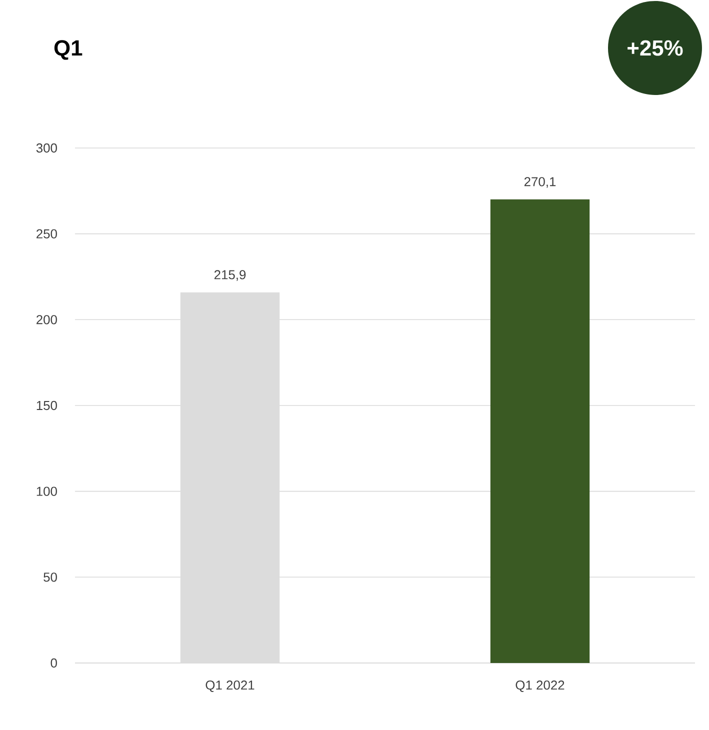  What do you see at coordinates (46, 148) in the screenshot?
I see `y-tick-label: 300` at bounding box center [46, 148].